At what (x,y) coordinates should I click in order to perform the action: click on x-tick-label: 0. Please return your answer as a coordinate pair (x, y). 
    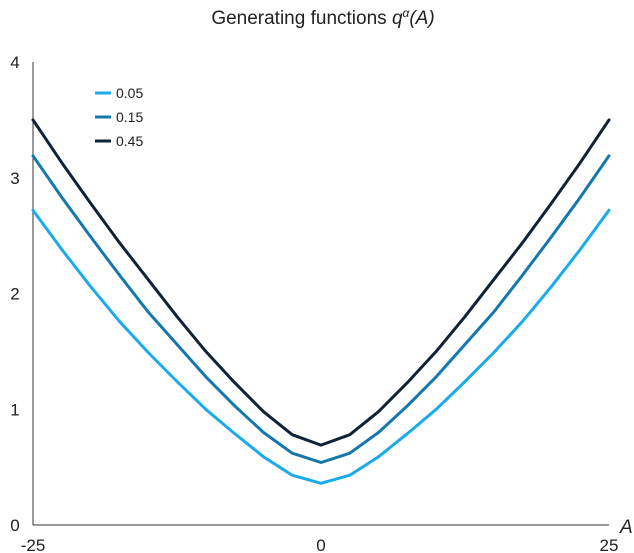
    Looking at the image, I should click on (320, 544).